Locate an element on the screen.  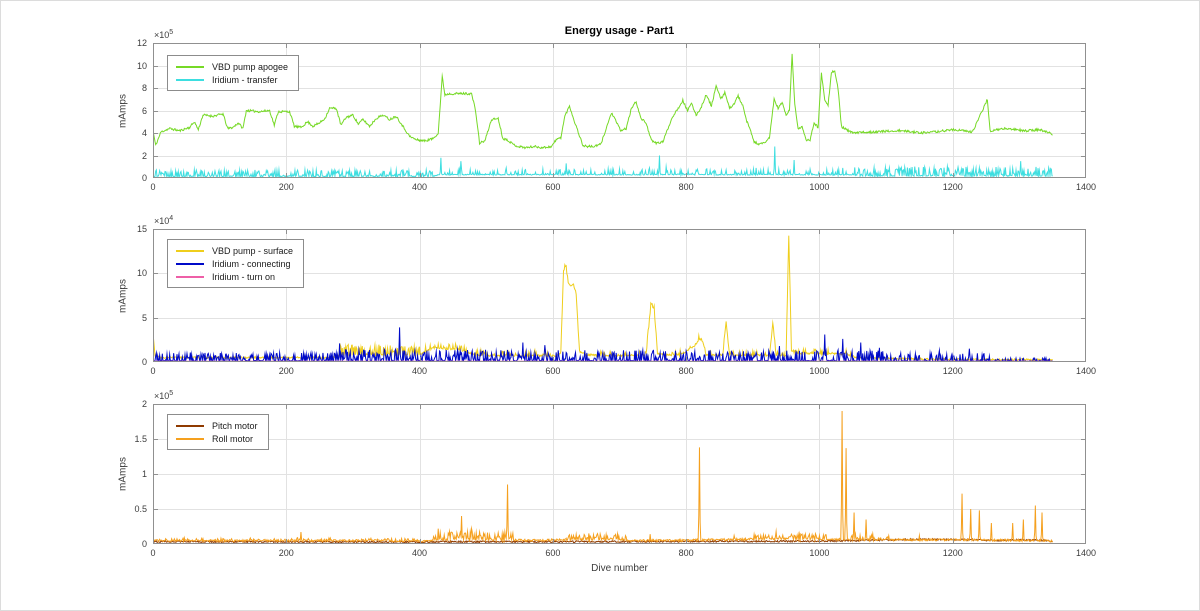
legend-label: Pitch motor is located at coordinates (235, 425).